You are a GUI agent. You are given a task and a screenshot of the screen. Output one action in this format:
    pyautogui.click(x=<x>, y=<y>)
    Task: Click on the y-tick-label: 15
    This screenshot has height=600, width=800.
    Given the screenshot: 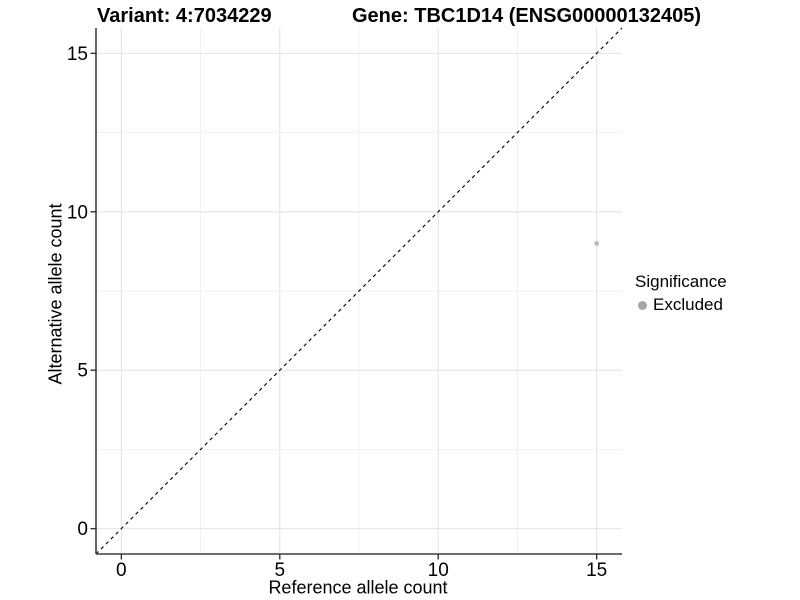 What is the action you would take?
    pyautogui.click(x=77, y=54)
    